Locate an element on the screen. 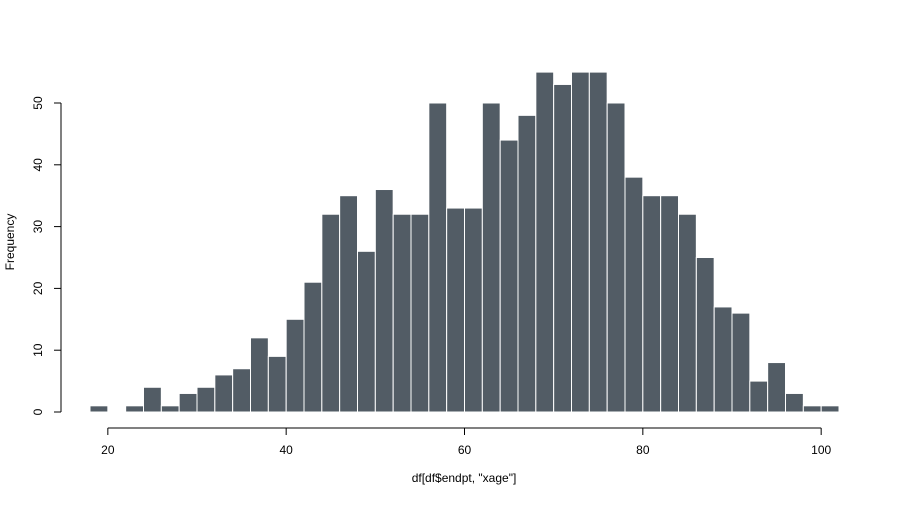  y-tick-label: 50 is located at coordinates (38, 103).